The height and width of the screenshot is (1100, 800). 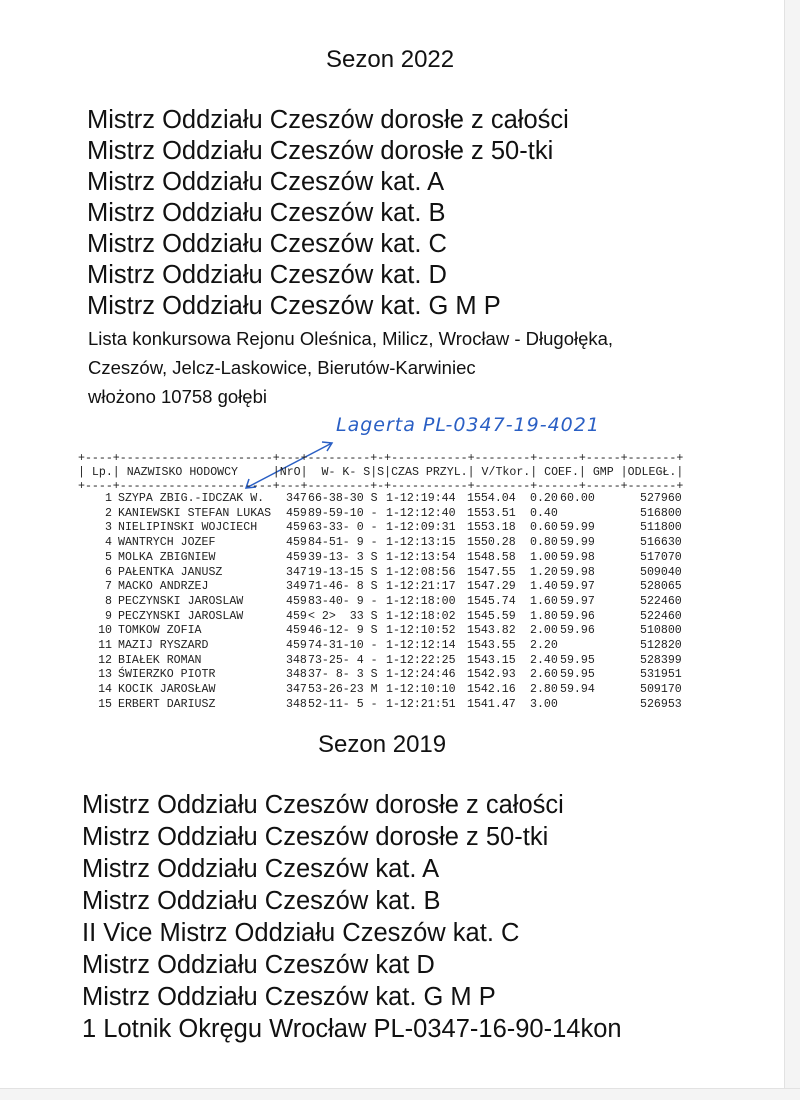 I want to click on cell-odl: 531951, so click(x=661, y=675).